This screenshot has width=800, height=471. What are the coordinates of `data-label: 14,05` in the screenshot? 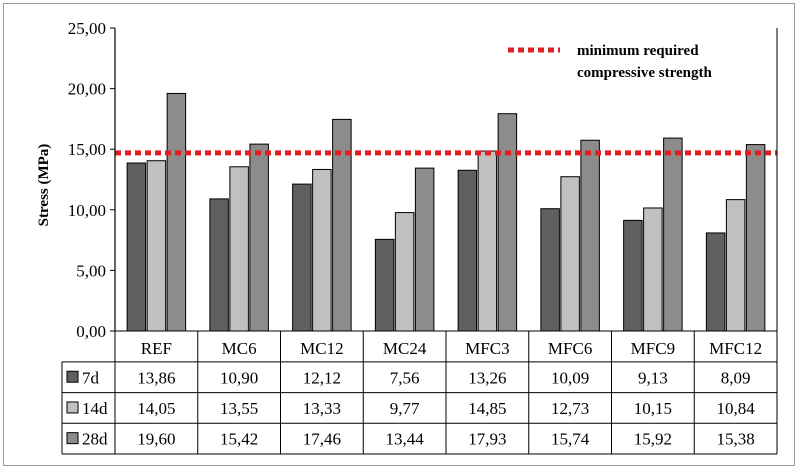 It's located at (156, 408).